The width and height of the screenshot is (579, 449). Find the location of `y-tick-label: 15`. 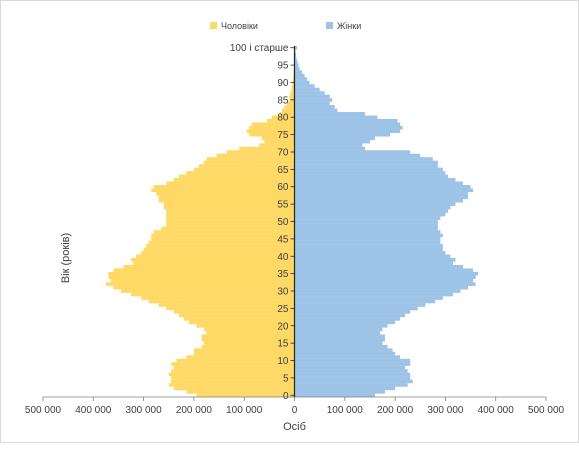

y-tick-label: 15 is located at coordinates (283, 344).